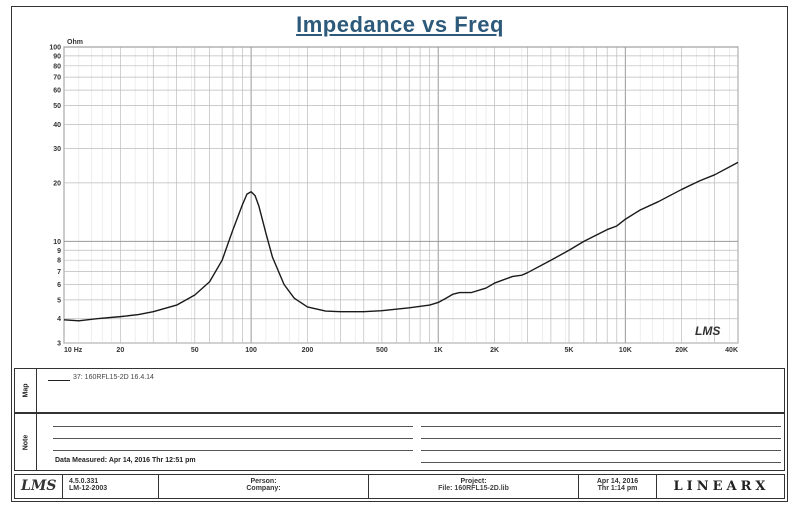  I want to click on footer-brand-cell: LINEARX, so click(721, 486).